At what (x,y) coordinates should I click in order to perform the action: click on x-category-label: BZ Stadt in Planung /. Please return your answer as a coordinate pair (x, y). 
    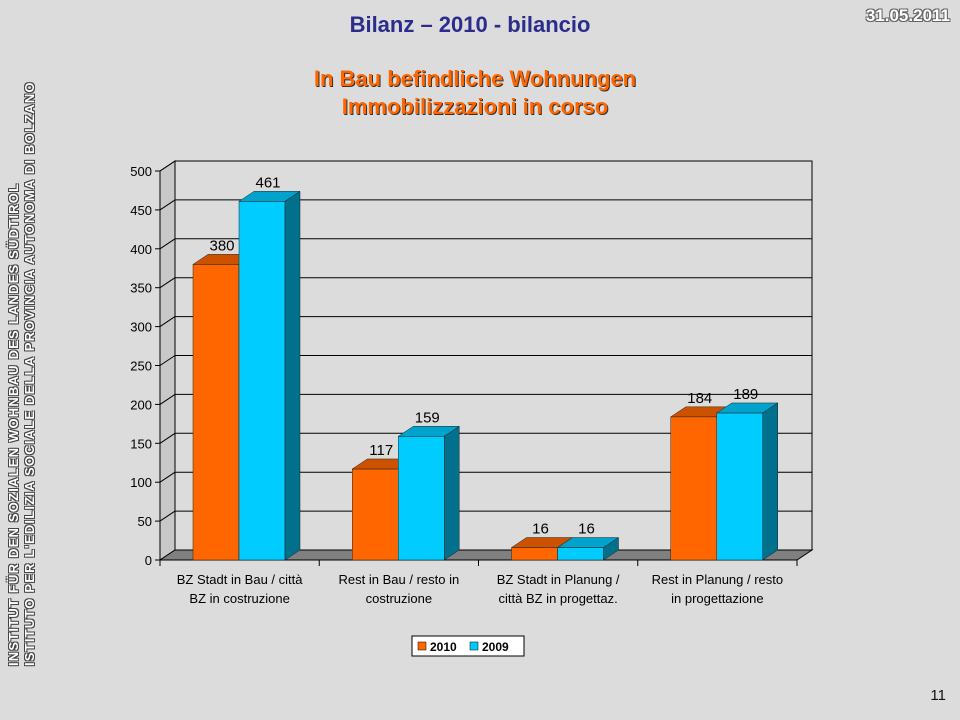
    Looking at the image, I should click on (558, 579).